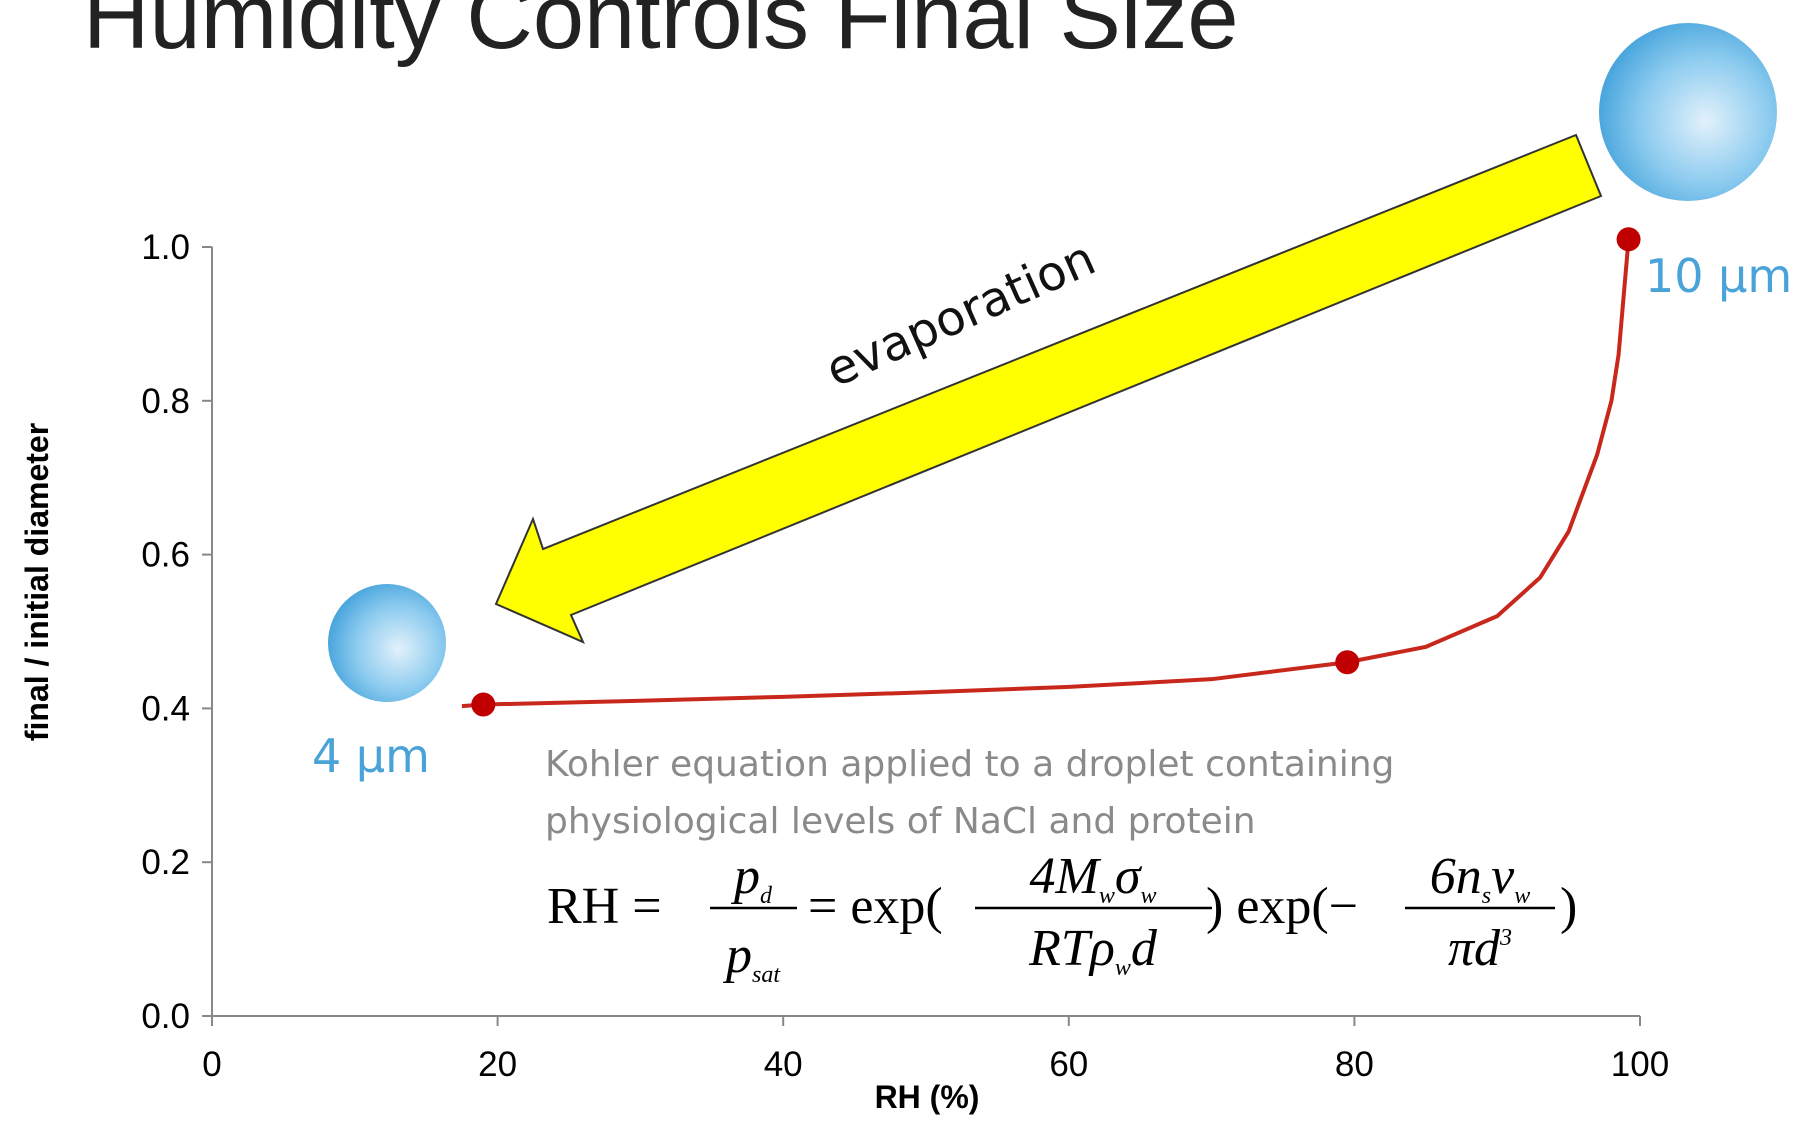 The width and height of the screenshot is (1810, 1131). Describe the element at coordinates (1503, 876) in the screenshot. I see `equation-symbol: v` at that location.